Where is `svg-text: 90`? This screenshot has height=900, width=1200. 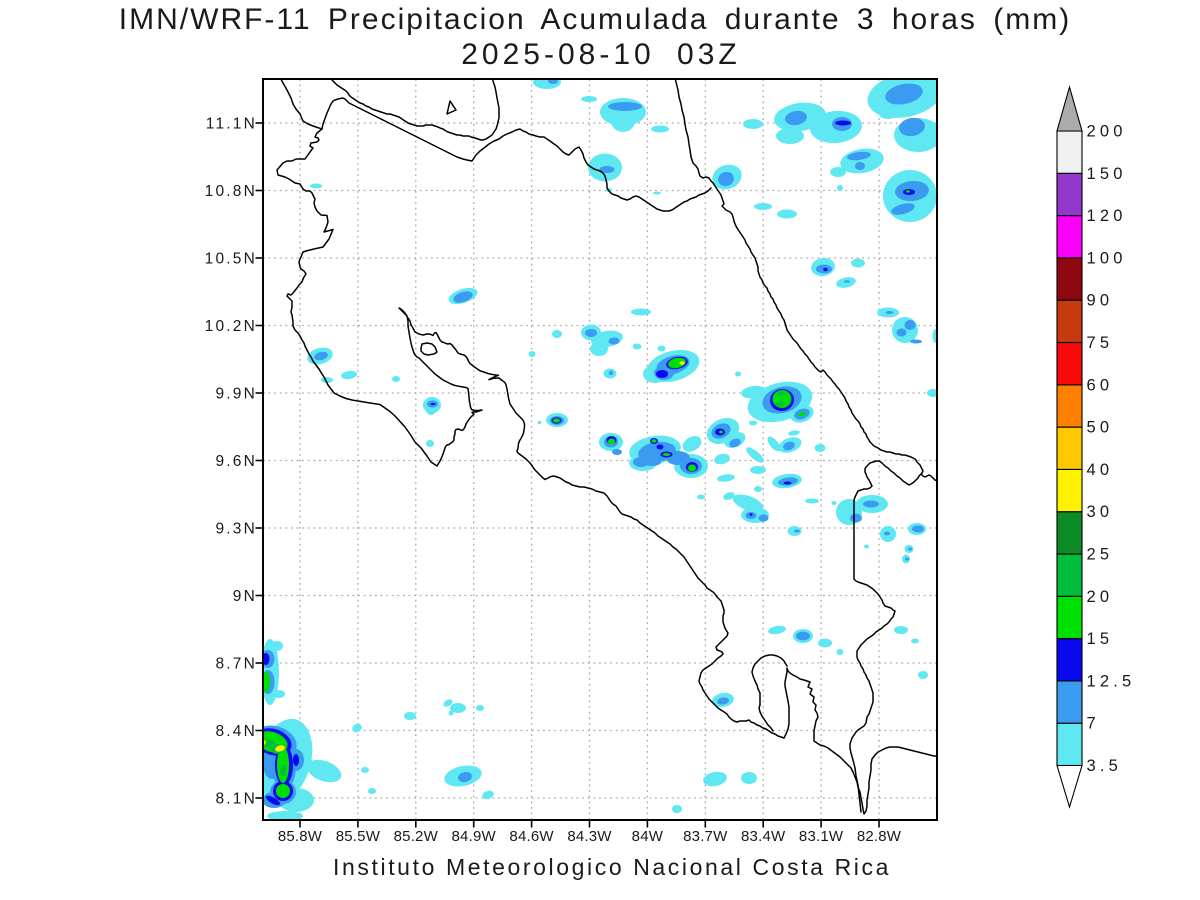
svg-text: 90 is located at coordinates (1100, 301).